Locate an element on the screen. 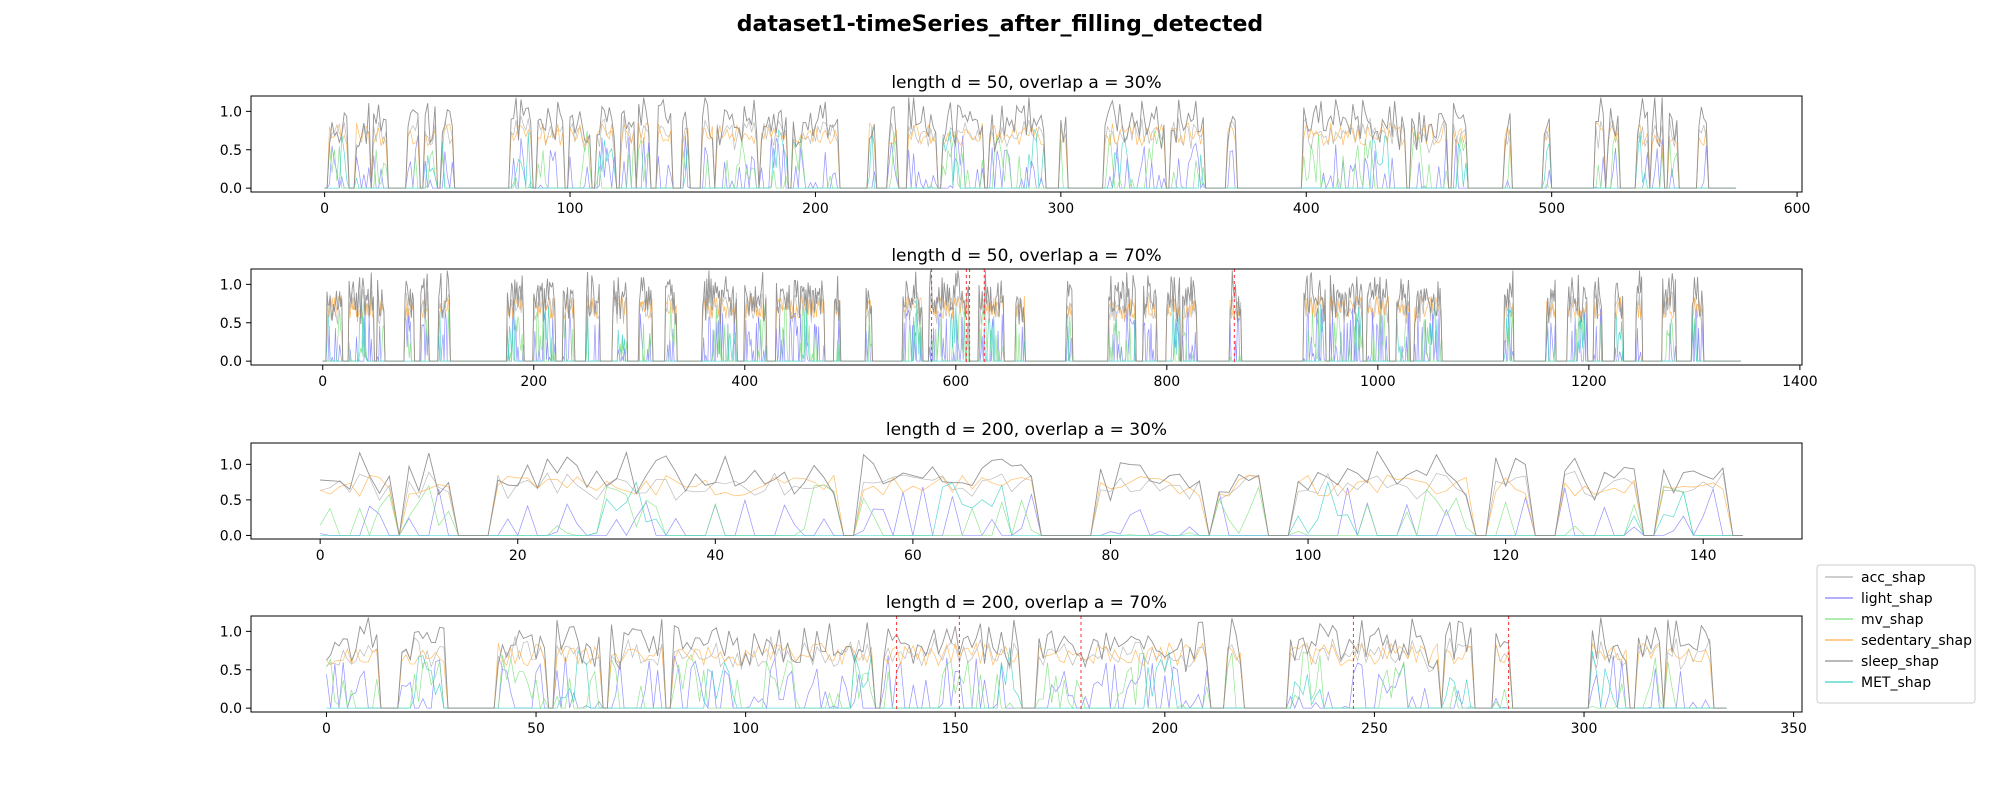 The height and width of the screenshot is (800, 2000). series-line-light_shap is located at coordinates (1031, 335).